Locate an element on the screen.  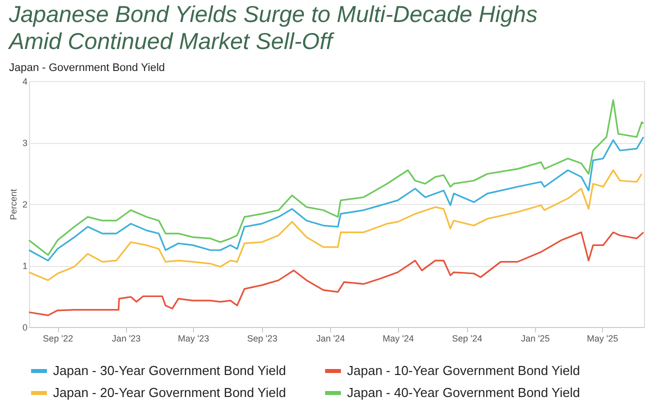
x-tick-label: Sep '24 is located at coordinates (467, 339).